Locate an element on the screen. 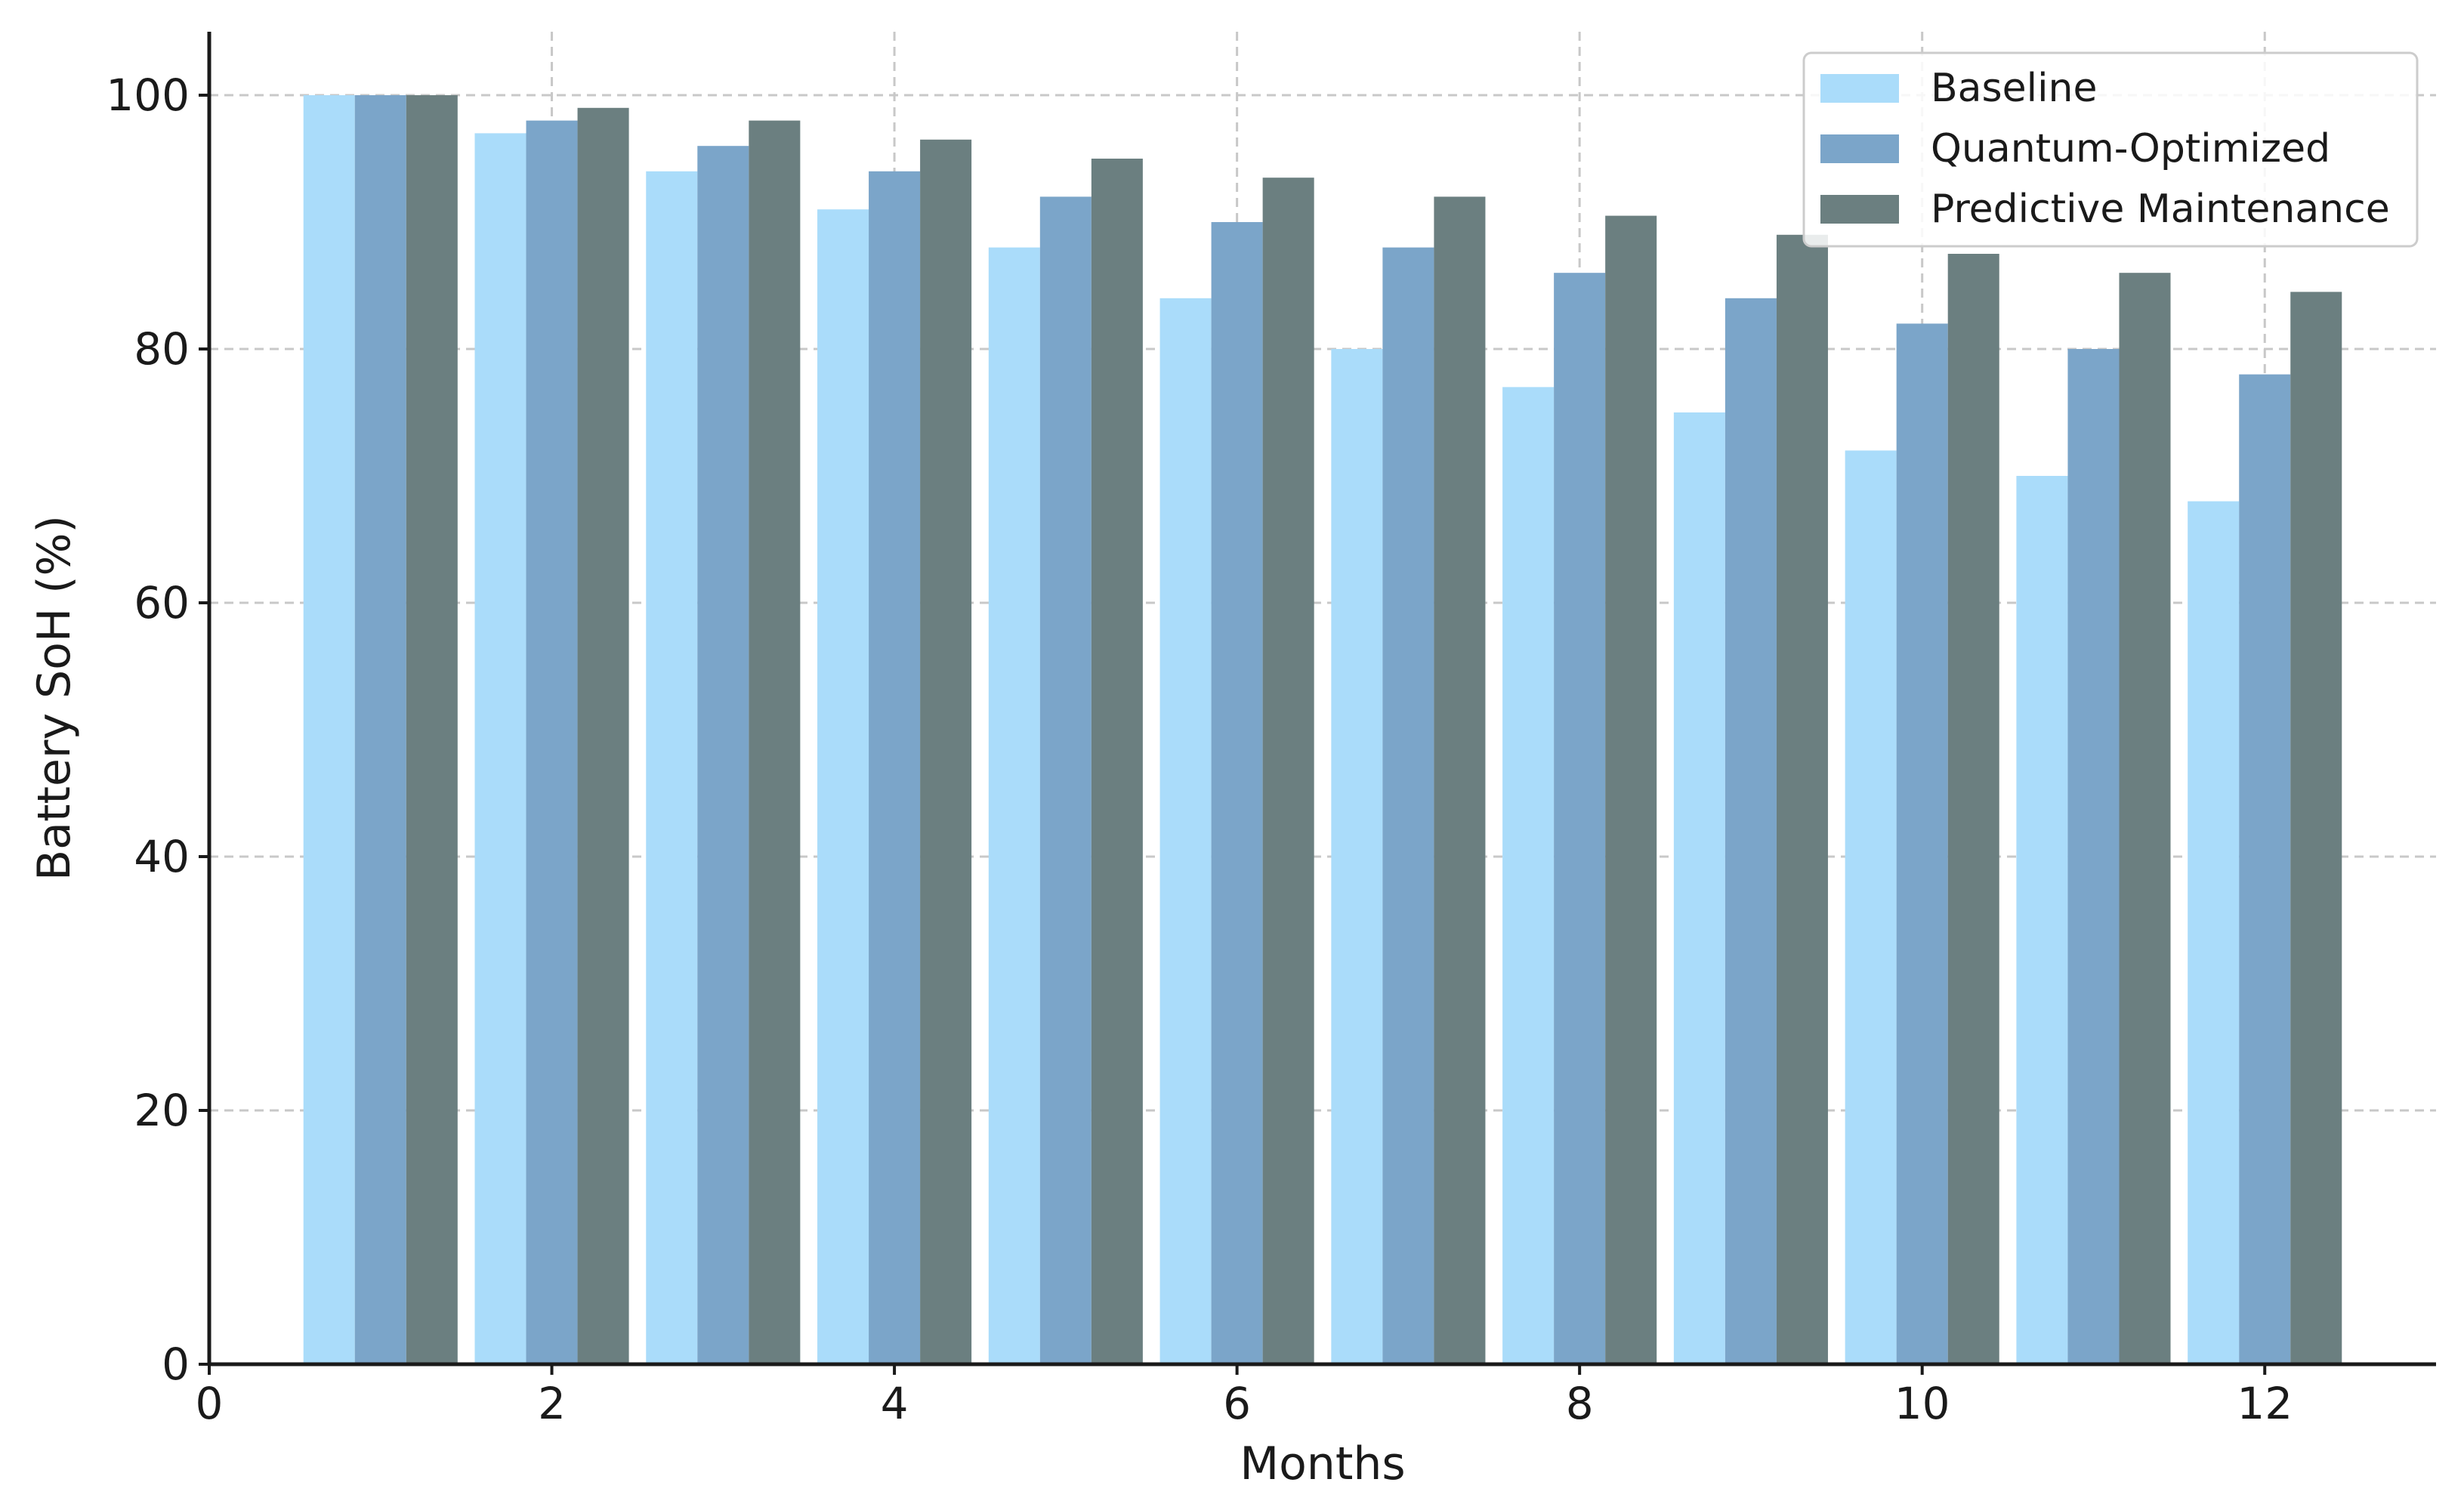 The width and height of the screenshot is (2464, 1507). x-tick-label: 6 is located at coordinates (1237, 1403).